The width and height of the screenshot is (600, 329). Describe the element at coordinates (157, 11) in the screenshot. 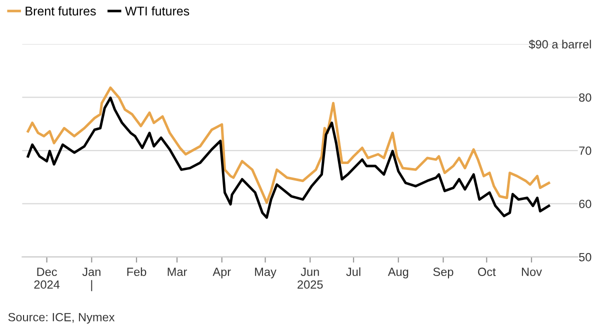

I see `legend-label: WTI futures` at that location.